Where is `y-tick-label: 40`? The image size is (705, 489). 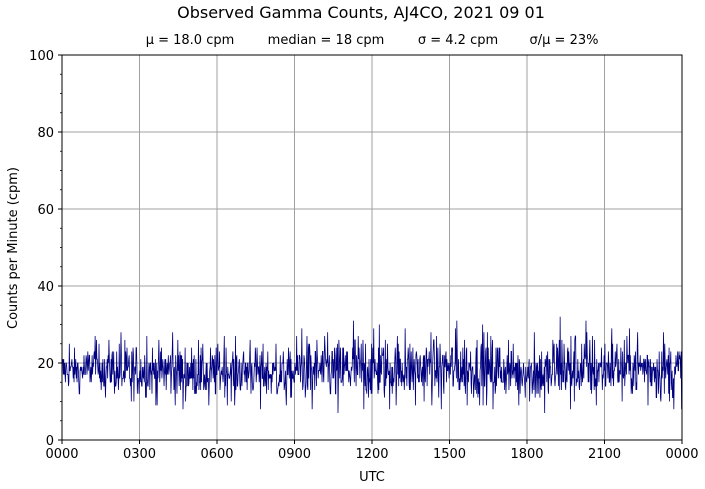 y-tick-label: 40 is located at coordinates (45, 287).